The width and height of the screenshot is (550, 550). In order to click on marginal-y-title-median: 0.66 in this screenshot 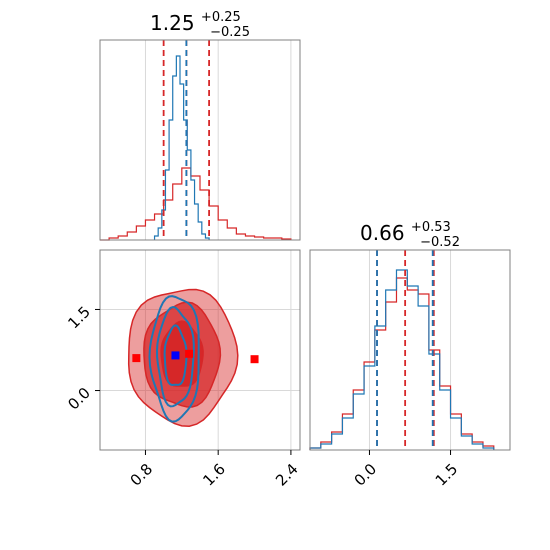, I will do `click(382, 233)`.